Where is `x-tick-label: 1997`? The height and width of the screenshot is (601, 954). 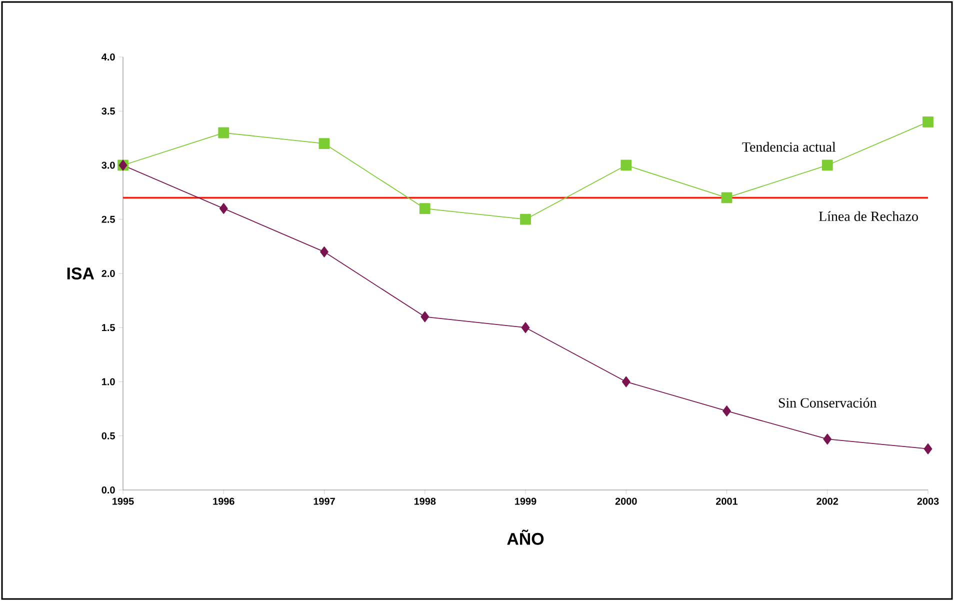 x-tick-label: 1997 is located at coordinates (324, 501).